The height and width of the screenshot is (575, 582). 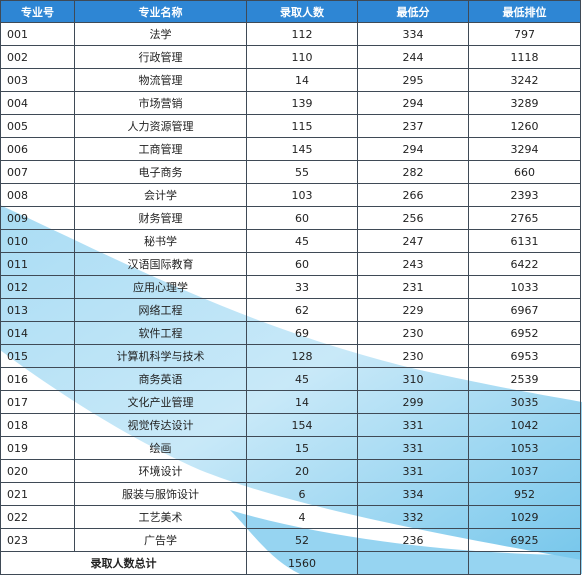 What do you see at coordinates (302, 57) in the screenshot?
I see `cell-admitted-count: 110` at bounding box center [302, 57].